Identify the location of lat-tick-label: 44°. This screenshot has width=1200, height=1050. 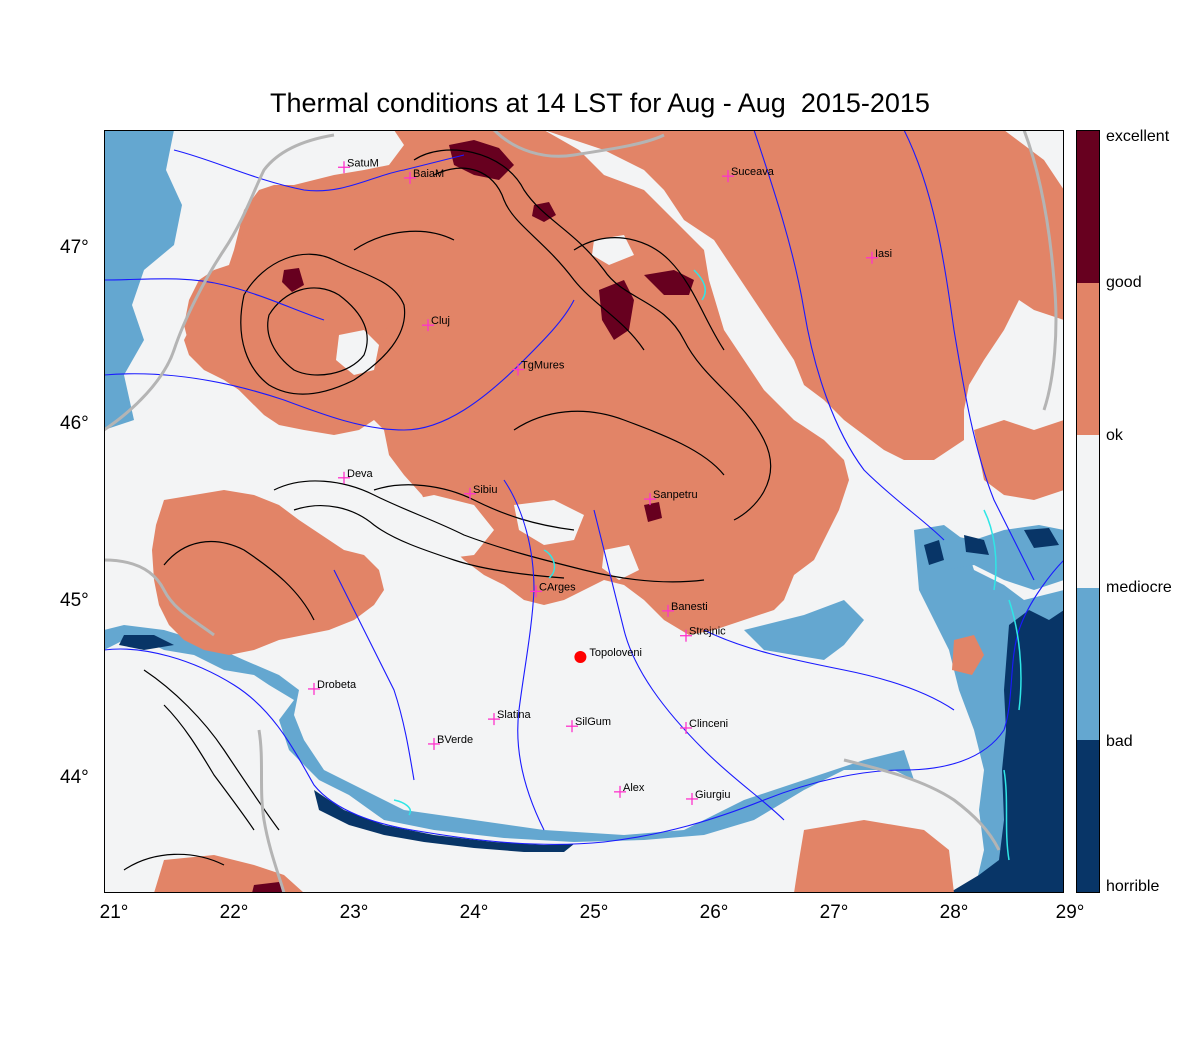
(74, 777).